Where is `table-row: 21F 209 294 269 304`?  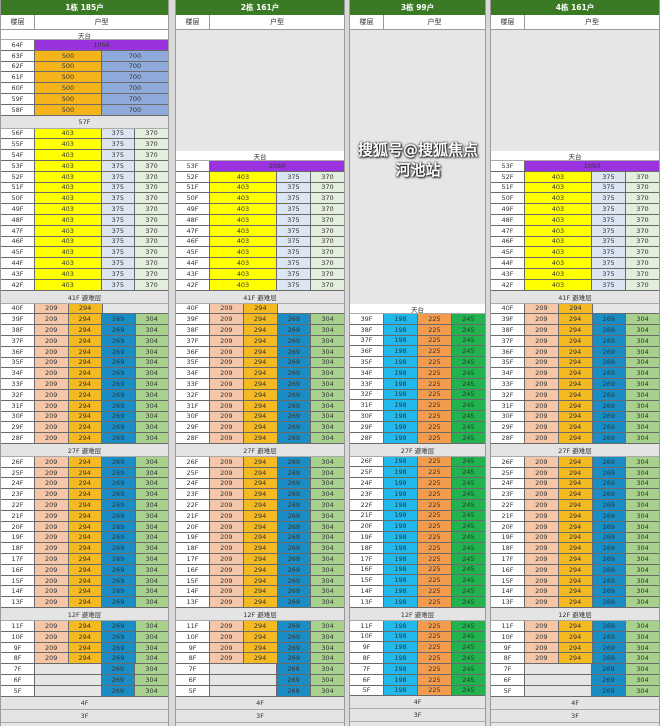 table-row: 21F 209 294 269 304 is located at coordinates (575, 516).